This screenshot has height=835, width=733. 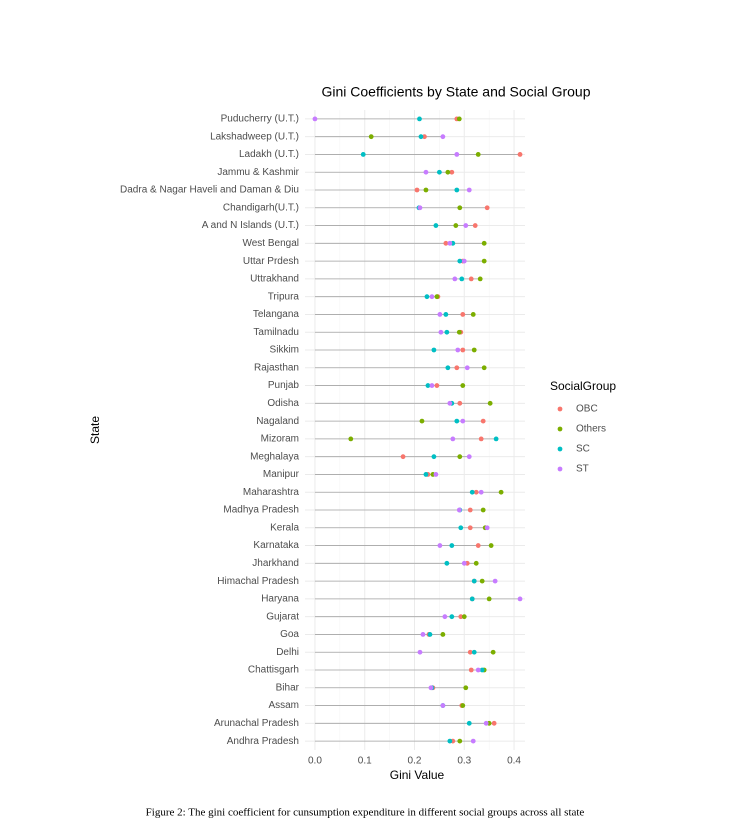 I want to click on y-tick-label: Punjab, so click(x=284, y=385).